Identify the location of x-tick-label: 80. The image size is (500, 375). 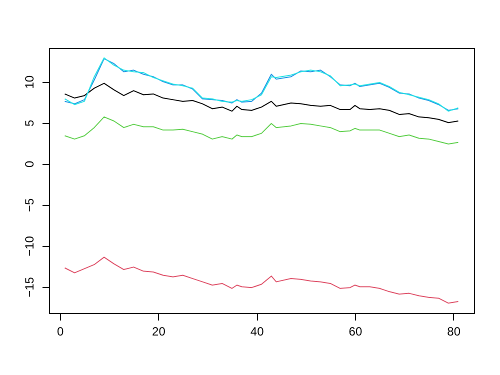
(454, 331).